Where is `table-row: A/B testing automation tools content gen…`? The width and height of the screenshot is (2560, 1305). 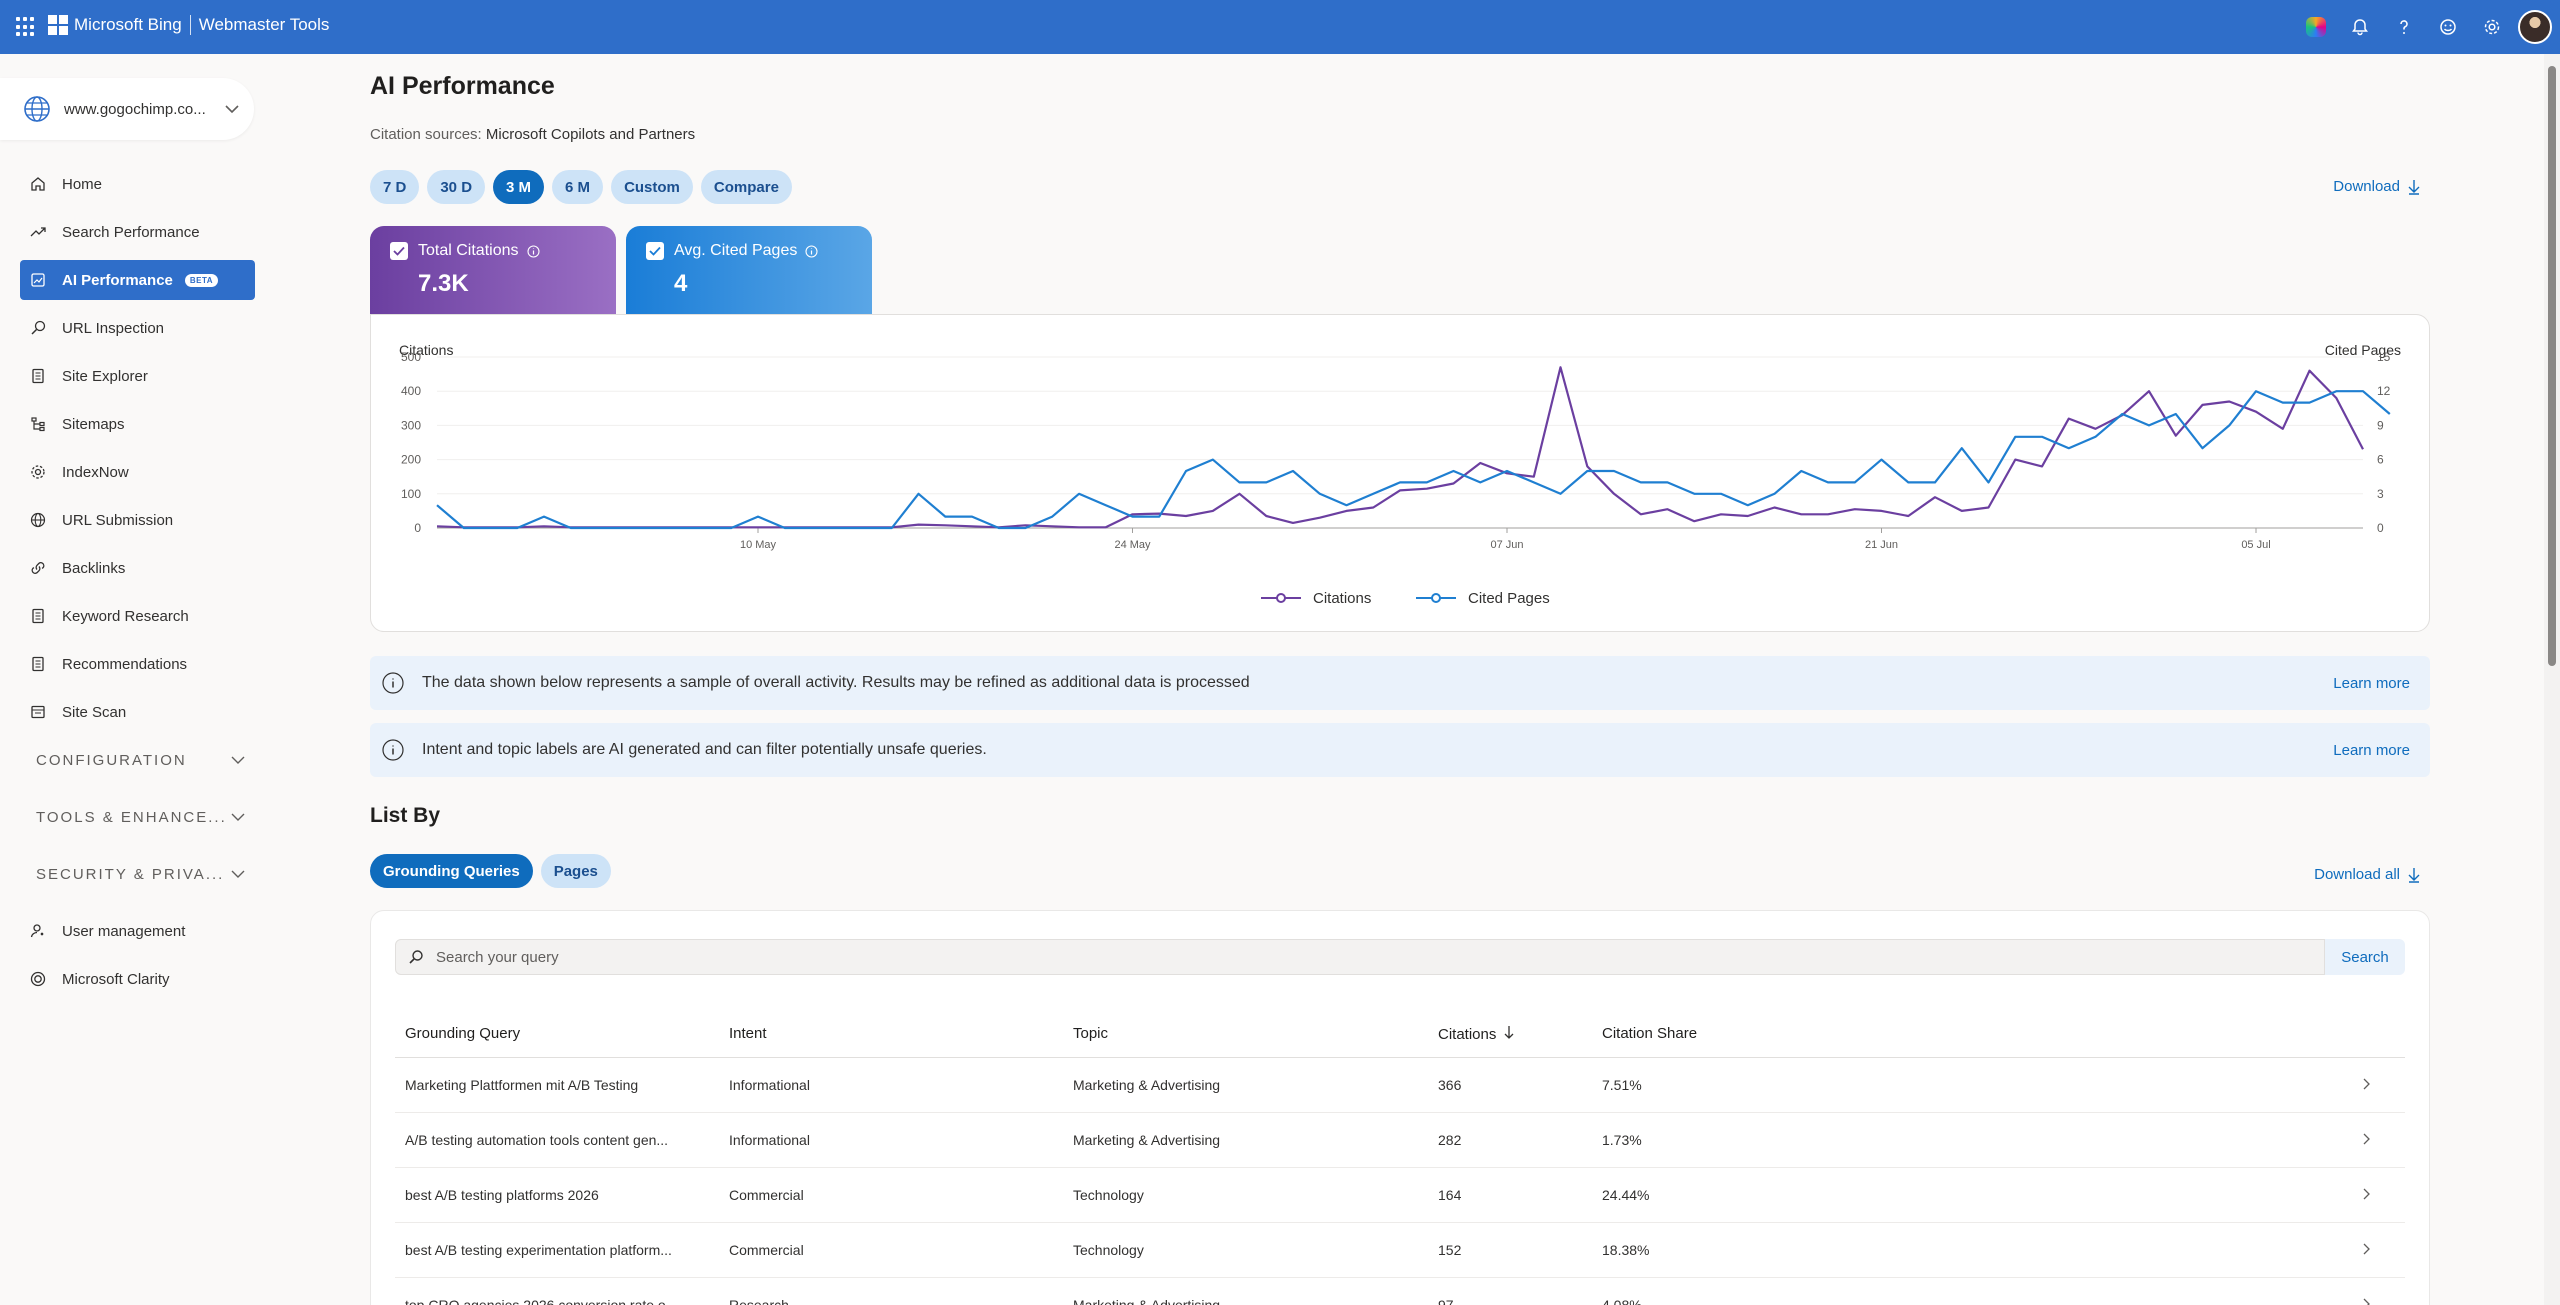
table-row: A/B testing automation tools content gen… is located at coordinates (1400, 1140).